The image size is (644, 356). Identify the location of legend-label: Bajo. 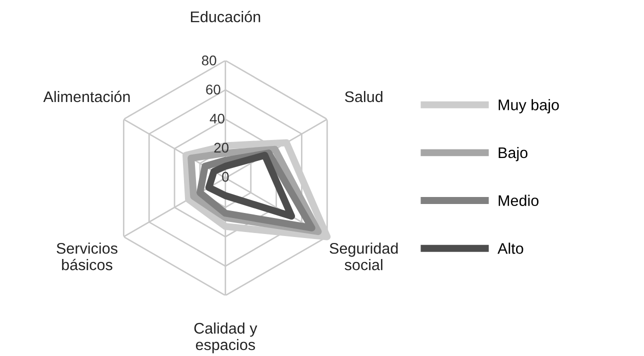
(513, 154).